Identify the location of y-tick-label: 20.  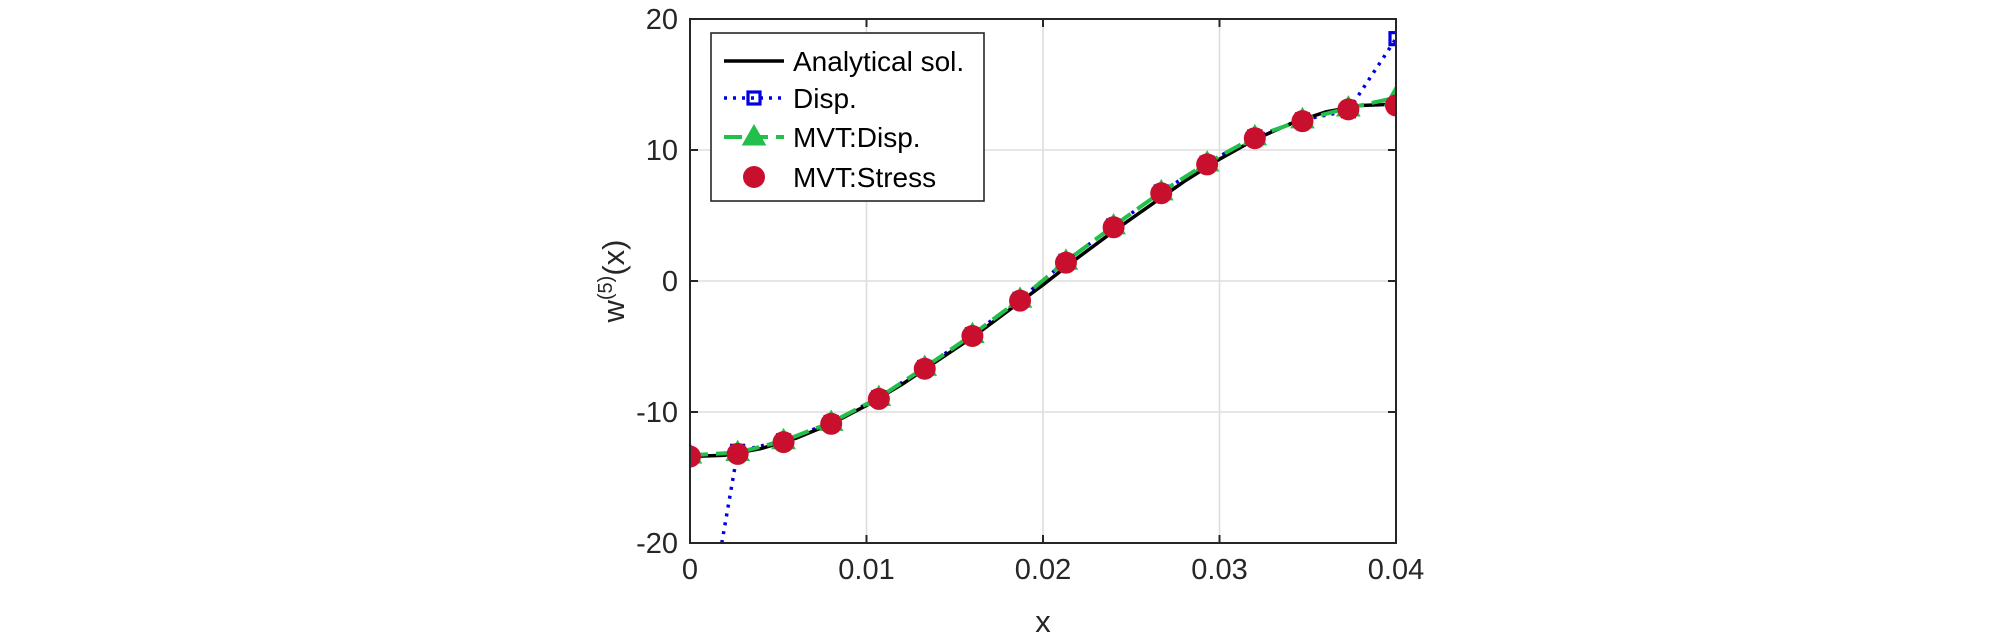
(662, 20).